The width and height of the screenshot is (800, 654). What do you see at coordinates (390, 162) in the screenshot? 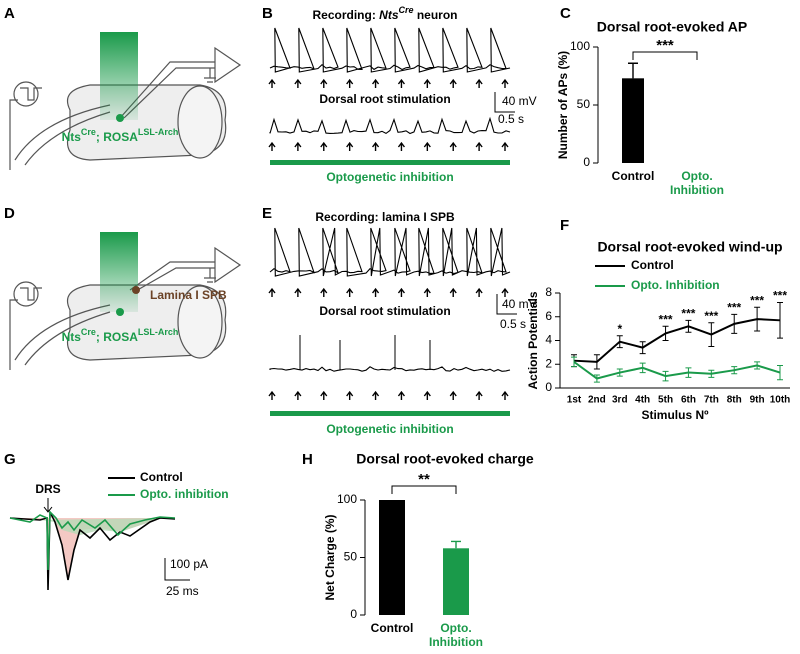
I see `inhibition-bar` at bounding box center [390, 162].